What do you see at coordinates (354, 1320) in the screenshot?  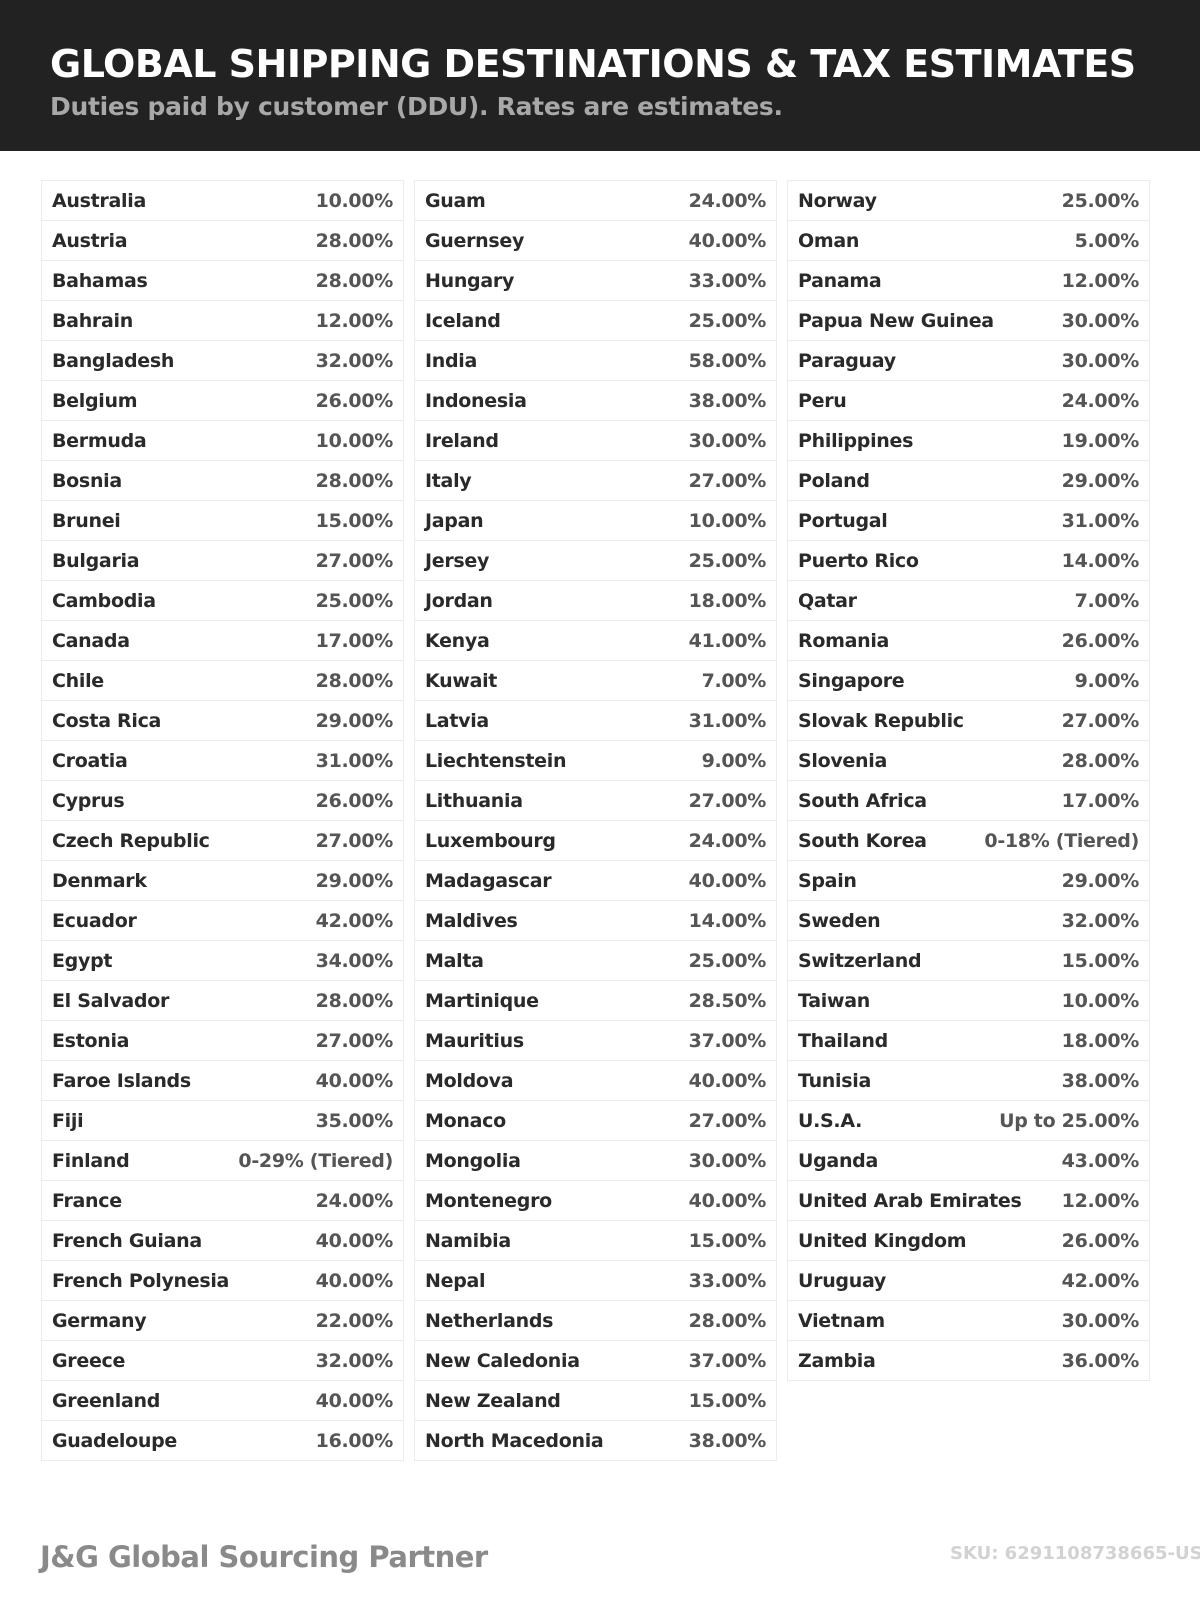 I see `tax-rate: 22.00%` at bounding box center [354, 1320].